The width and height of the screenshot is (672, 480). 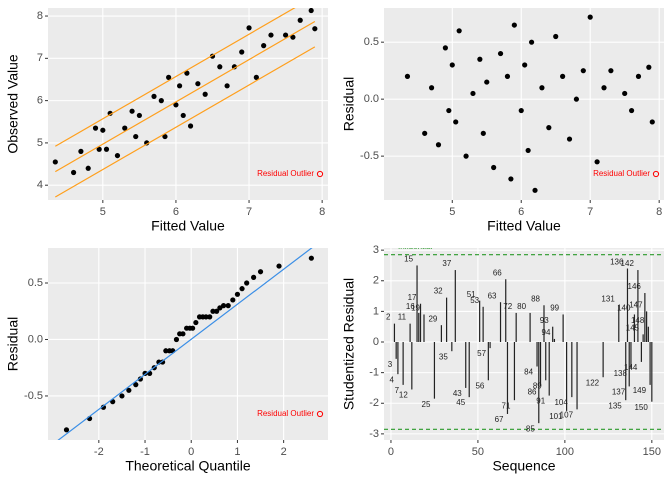 What do you see at coordinates (638, 320) in the screenshot?
I see `point-label: 148` at bounding box center [638, 320].